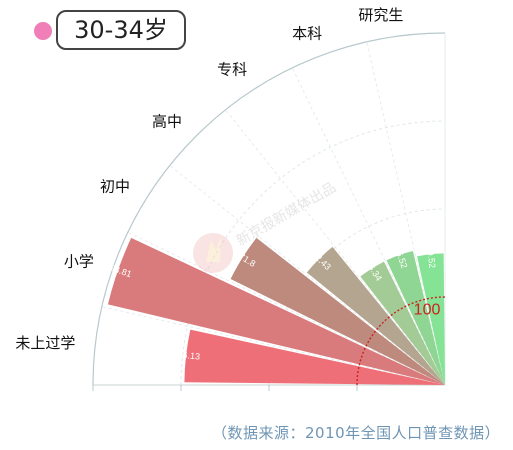 This screenshot has width=513, height=450. I want to click on category-label-5: 专科, so click(232, 70).